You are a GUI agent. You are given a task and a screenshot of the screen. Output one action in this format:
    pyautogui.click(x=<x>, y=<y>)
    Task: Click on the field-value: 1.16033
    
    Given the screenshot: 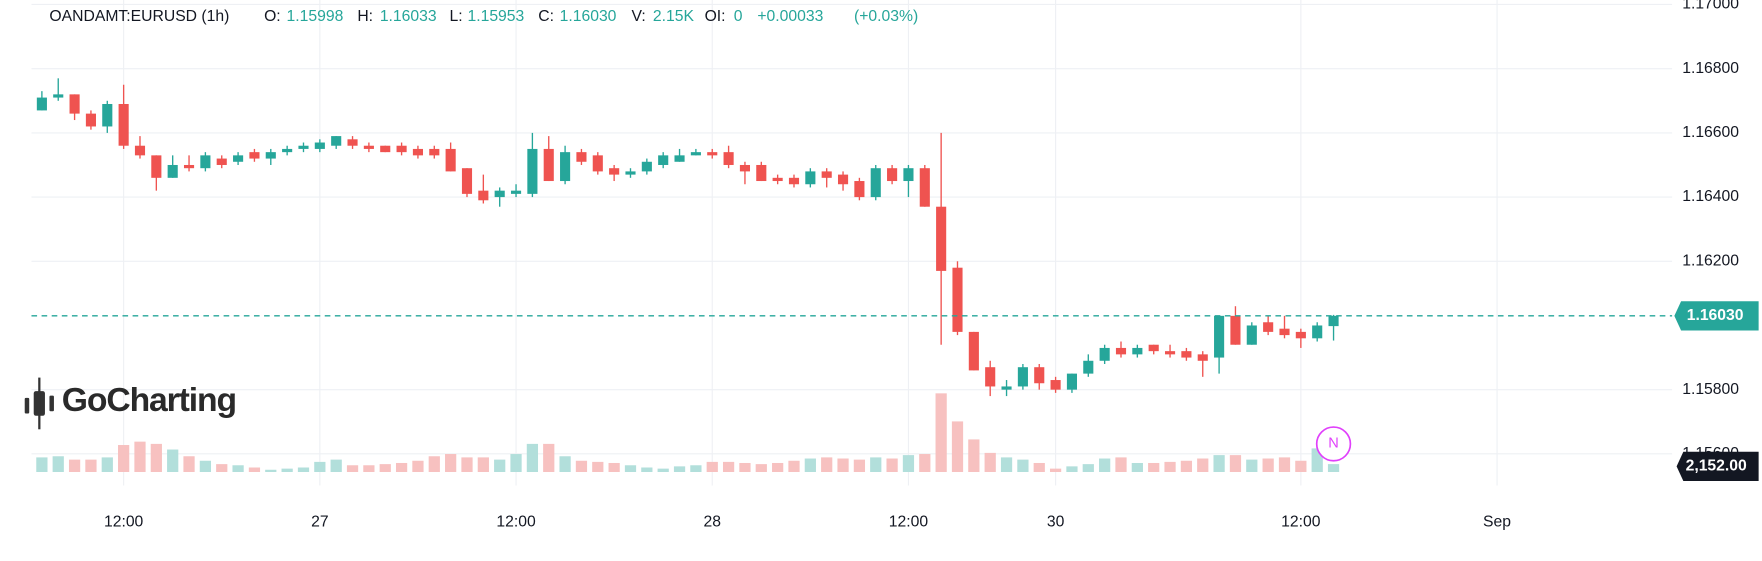 What is the action you would take?
    pyautogui.click(x=408, y=16)
    